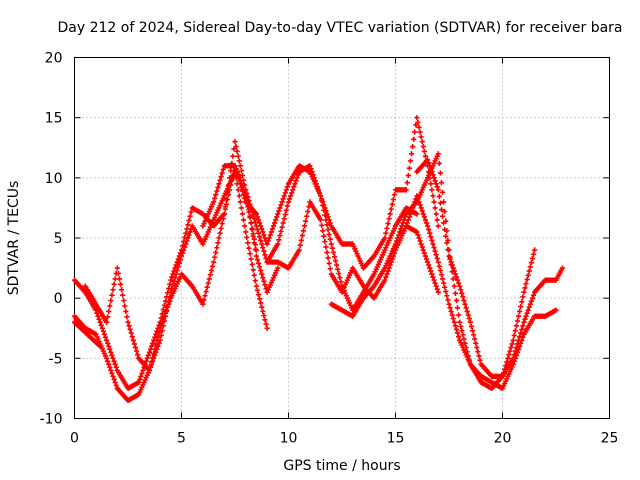  Describe the element at coordinates (54, 179) in the screenshot. I see `y-tick-label: 10` at that location.